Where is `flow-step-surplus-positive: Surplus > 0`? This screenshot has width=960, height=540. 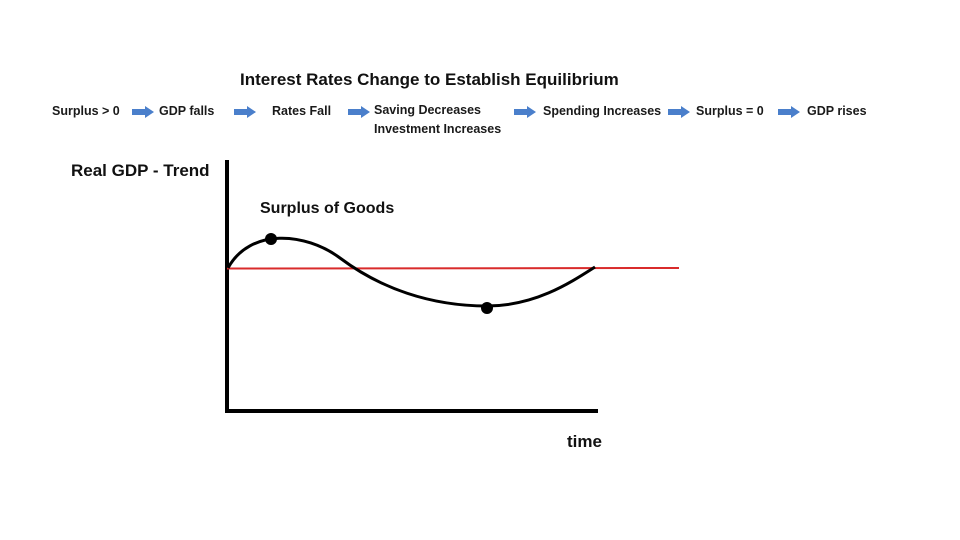 flow-step-surplus-positive: Surplus > 0 is located at coordinates (86, 111).